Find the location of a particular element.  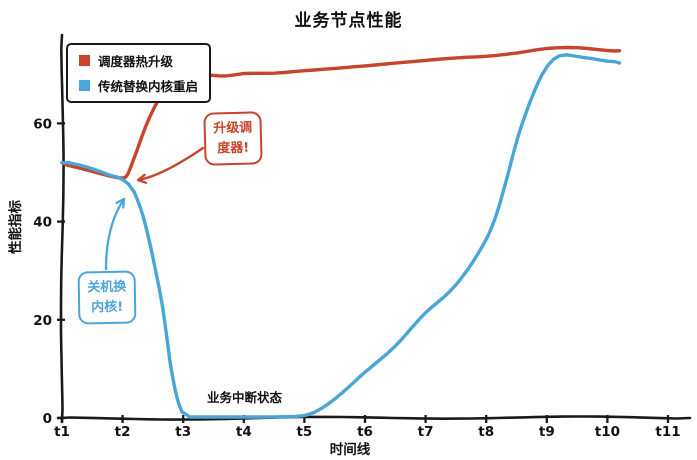

svg-text: 20 is located at coordinates (42, 321).